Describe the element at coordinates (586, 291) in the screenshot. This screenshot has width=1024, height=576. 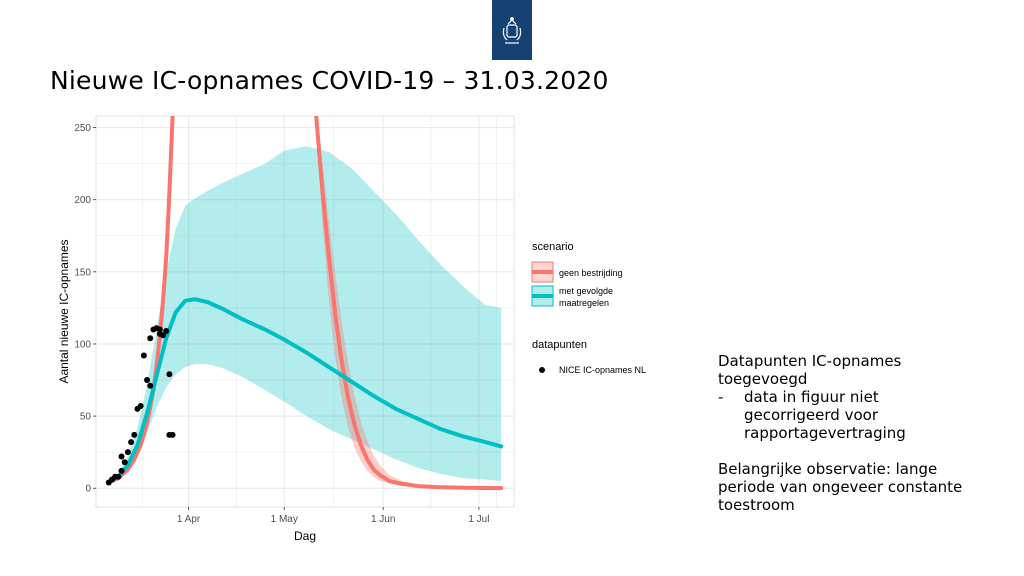
I see `legend-entry-label: met gevolgde` at that location.